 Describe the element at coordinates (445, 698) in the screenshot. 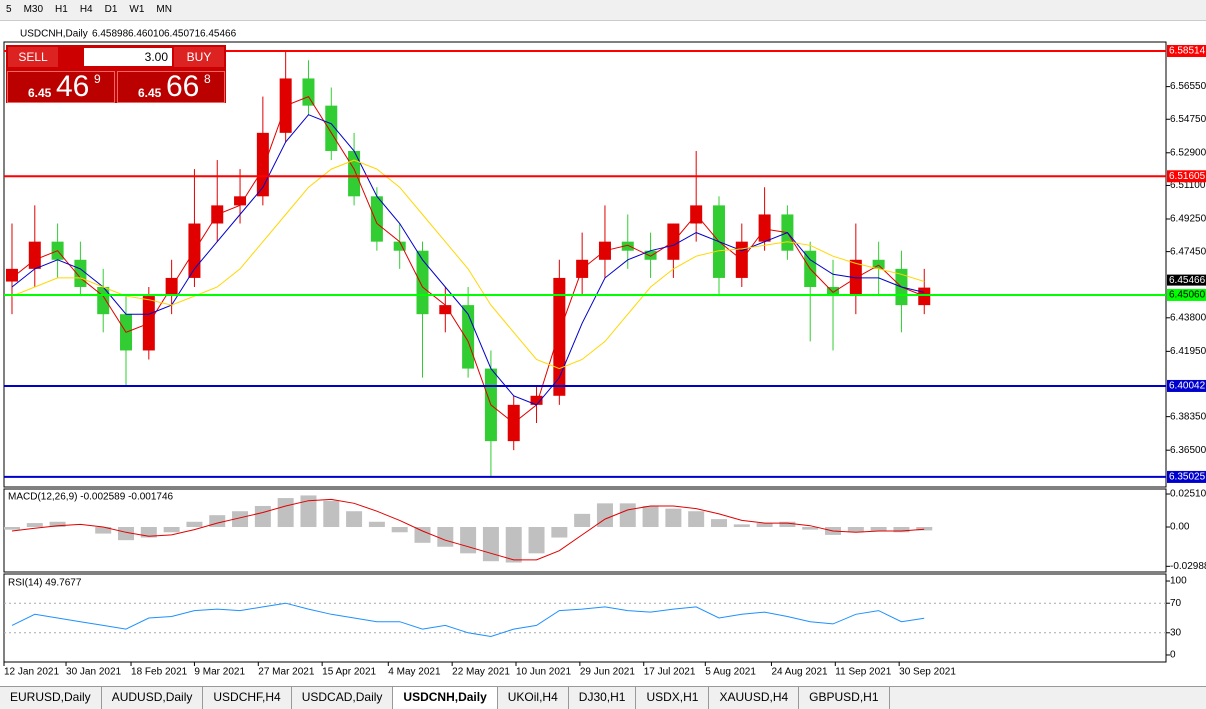

I see `chart-tab: USDCNH,Daily` at that location.